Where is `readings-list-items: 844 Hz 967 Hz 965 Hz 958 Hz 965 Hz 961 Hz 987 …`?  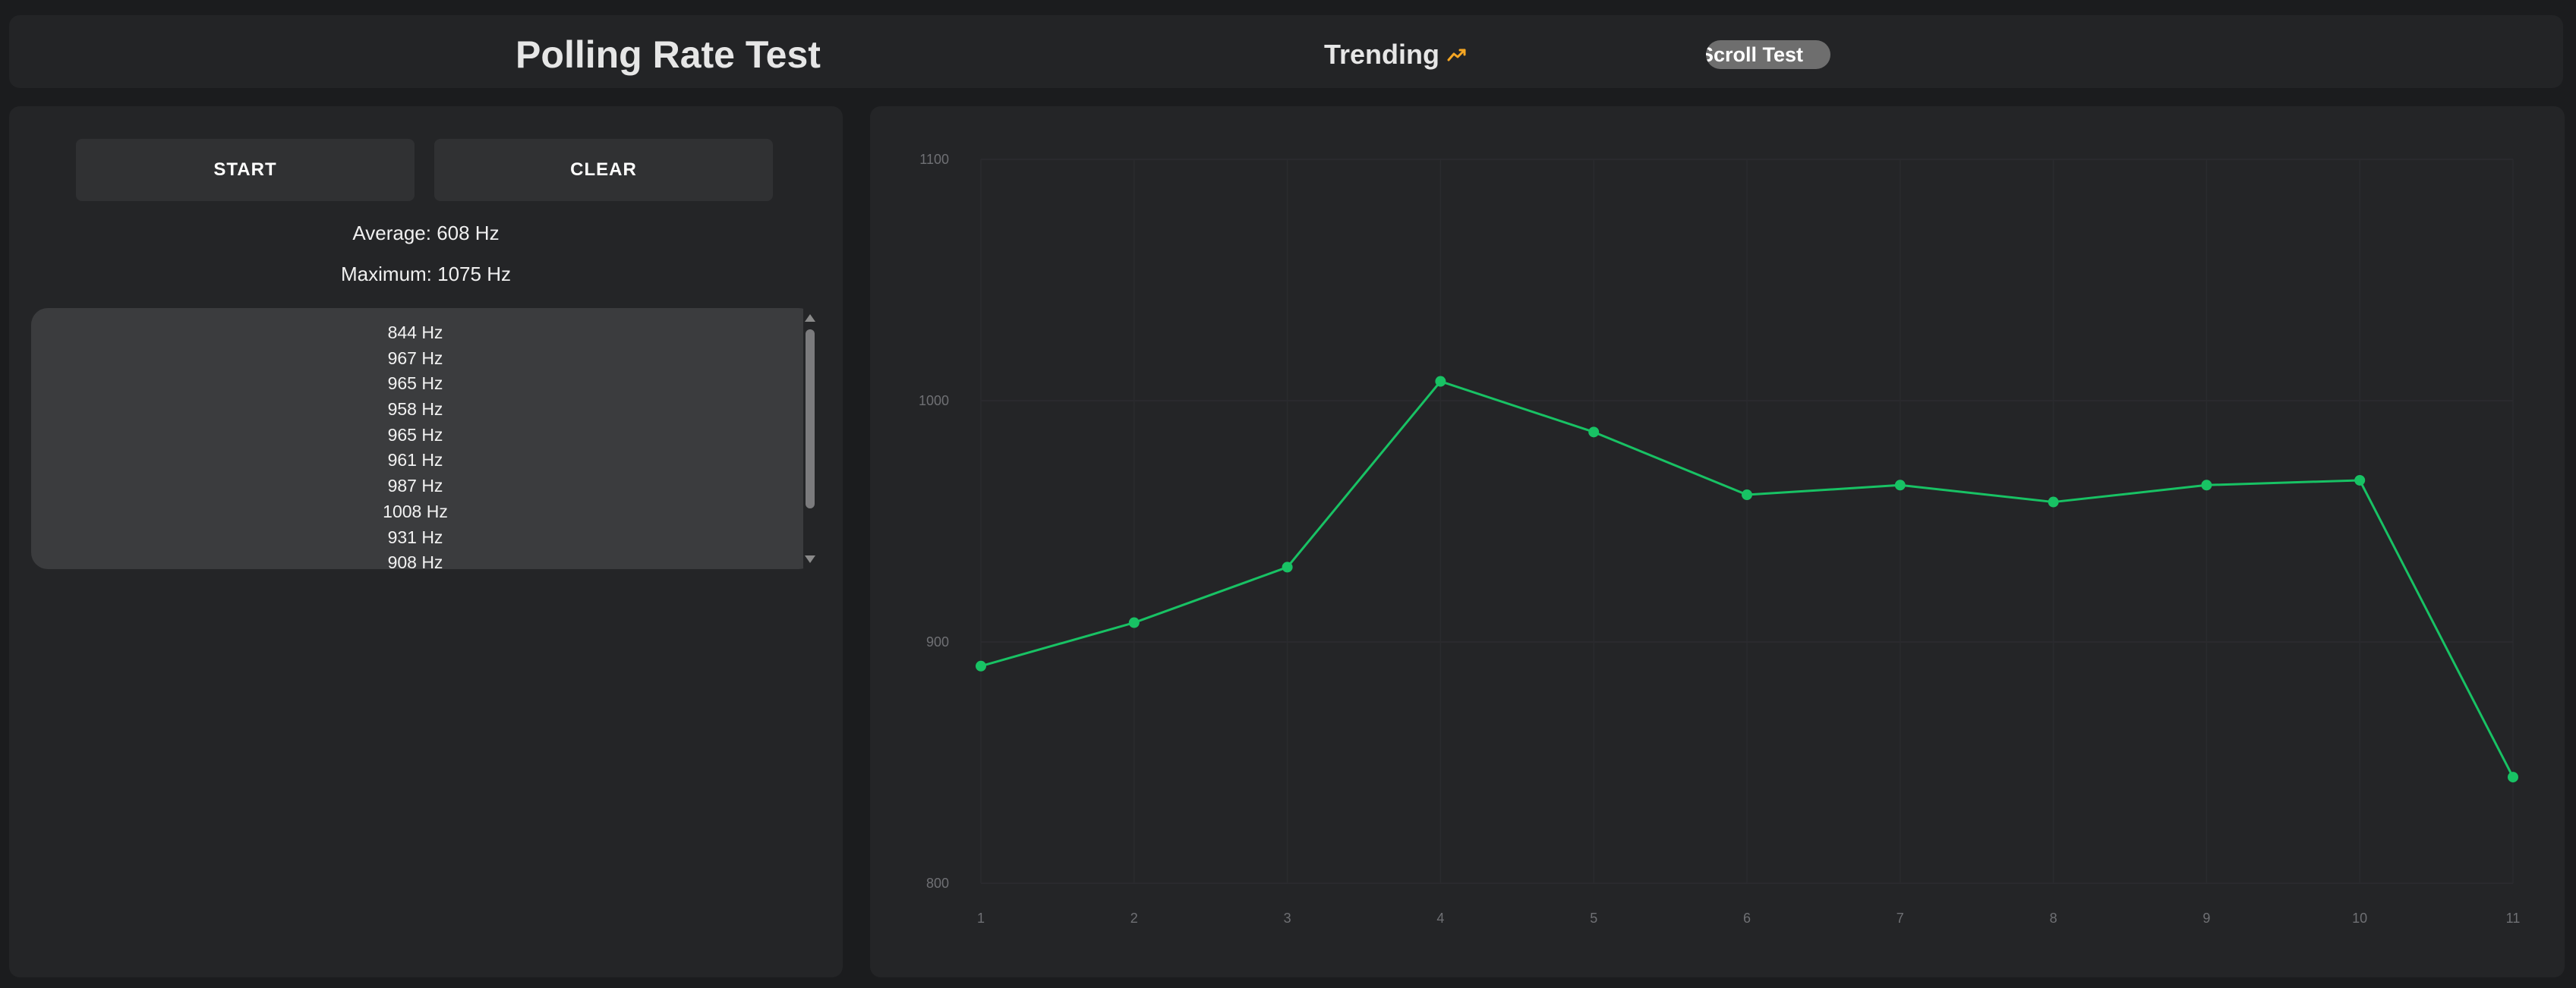
readings-list-items: 844 Hz 967 Hz 965 Hz 958 Hz 965 Hz 961 Hz 987 … is located at coordinates (415, 444).